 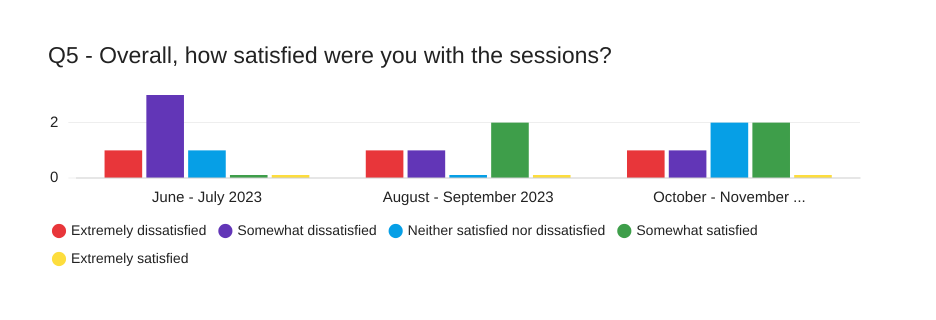 What do you see at coordinates (207, 197) in the screenshot?
I see `x-tick-label: June - July 2023` at bounding box center [207, 197].